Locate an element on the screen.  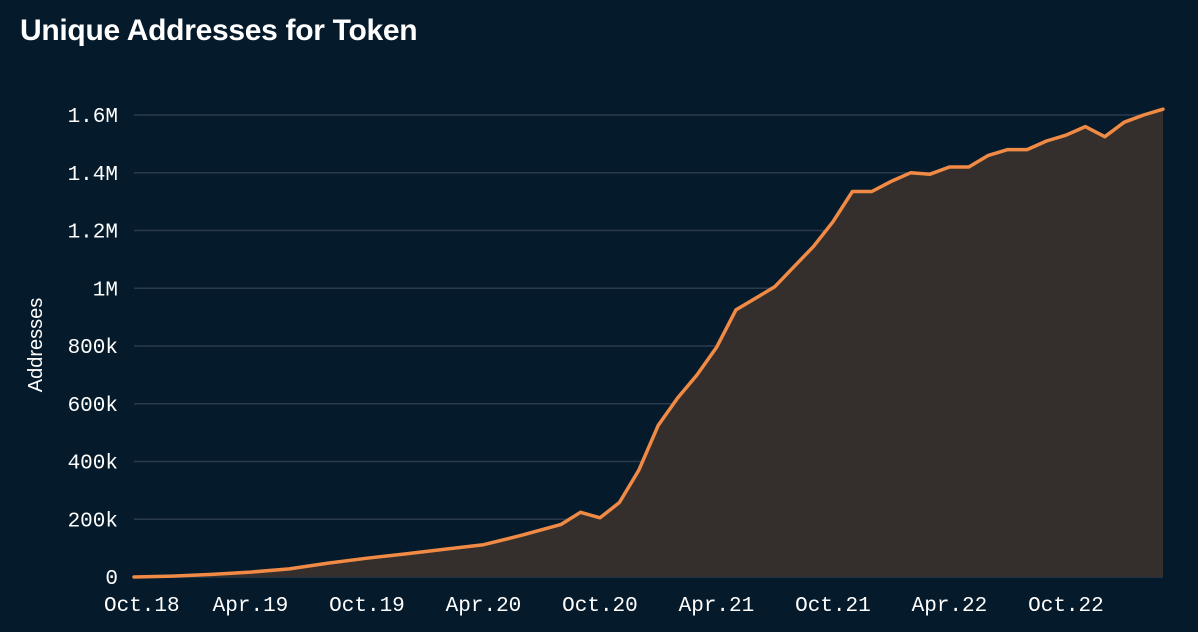
y-axis-ticks: 0 200k 400k 600k 800k 1M 1.2M 1.4M 1.6M is located at coordinates (93, 348).